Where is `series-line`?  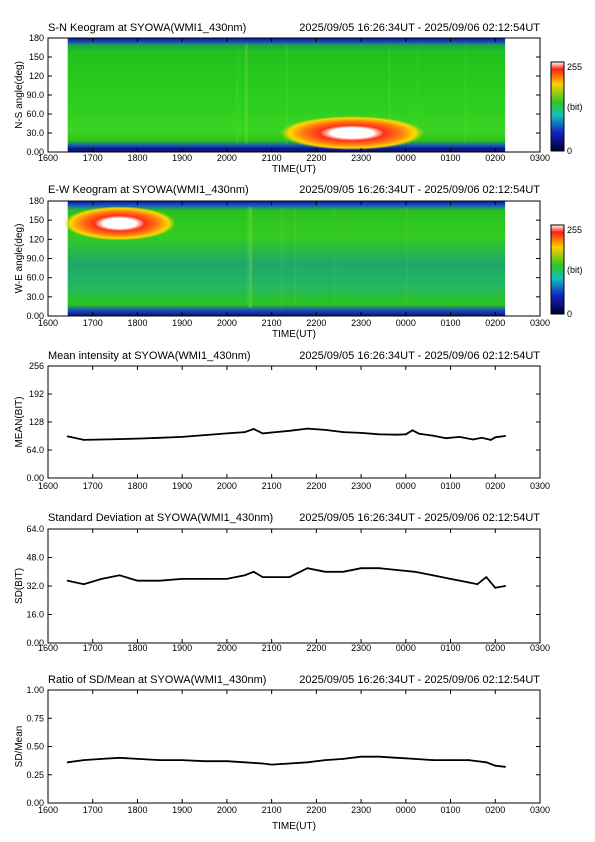 series-line is located at coordinates (286, 578).